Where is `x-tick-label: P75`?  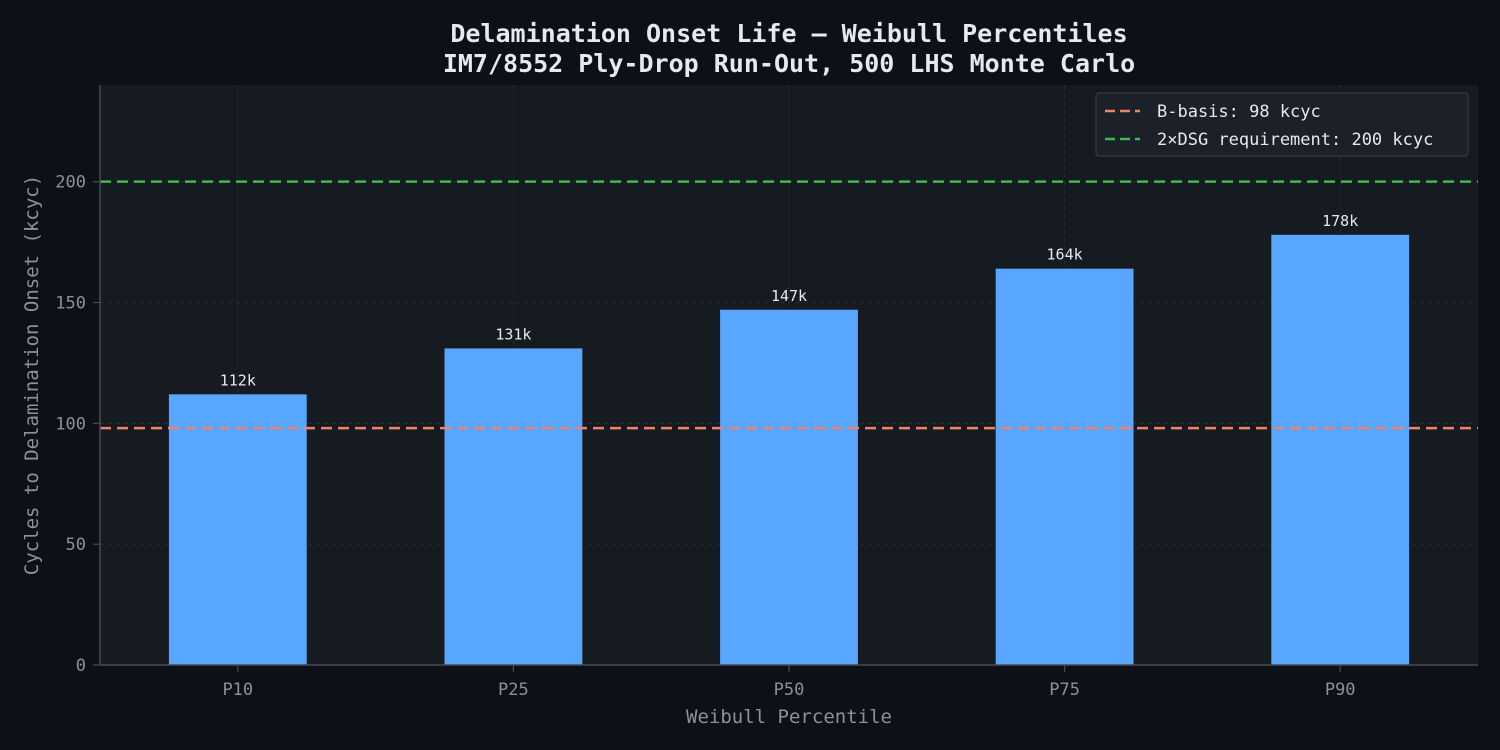
x-tick-label: P75 is located at coordinates (1064, 690).